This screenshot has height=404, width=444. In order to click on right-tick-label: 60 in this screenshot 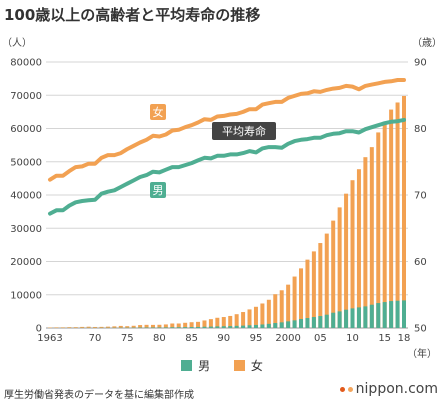, I will do `click(420, 262)`.